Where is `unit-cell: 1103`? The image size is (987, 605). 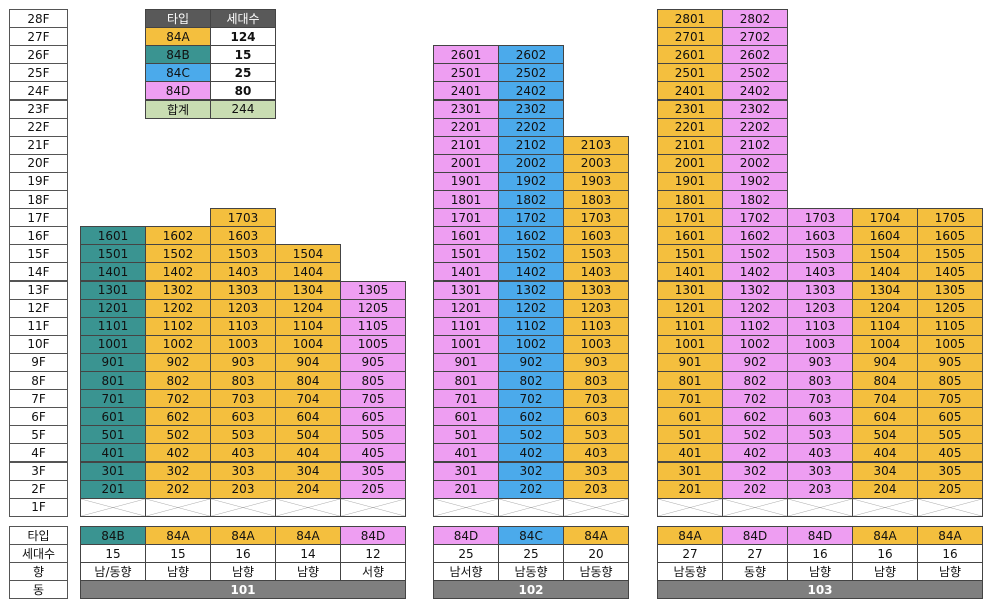
unit-cell: 1103 is located at coordinates (243, 326).